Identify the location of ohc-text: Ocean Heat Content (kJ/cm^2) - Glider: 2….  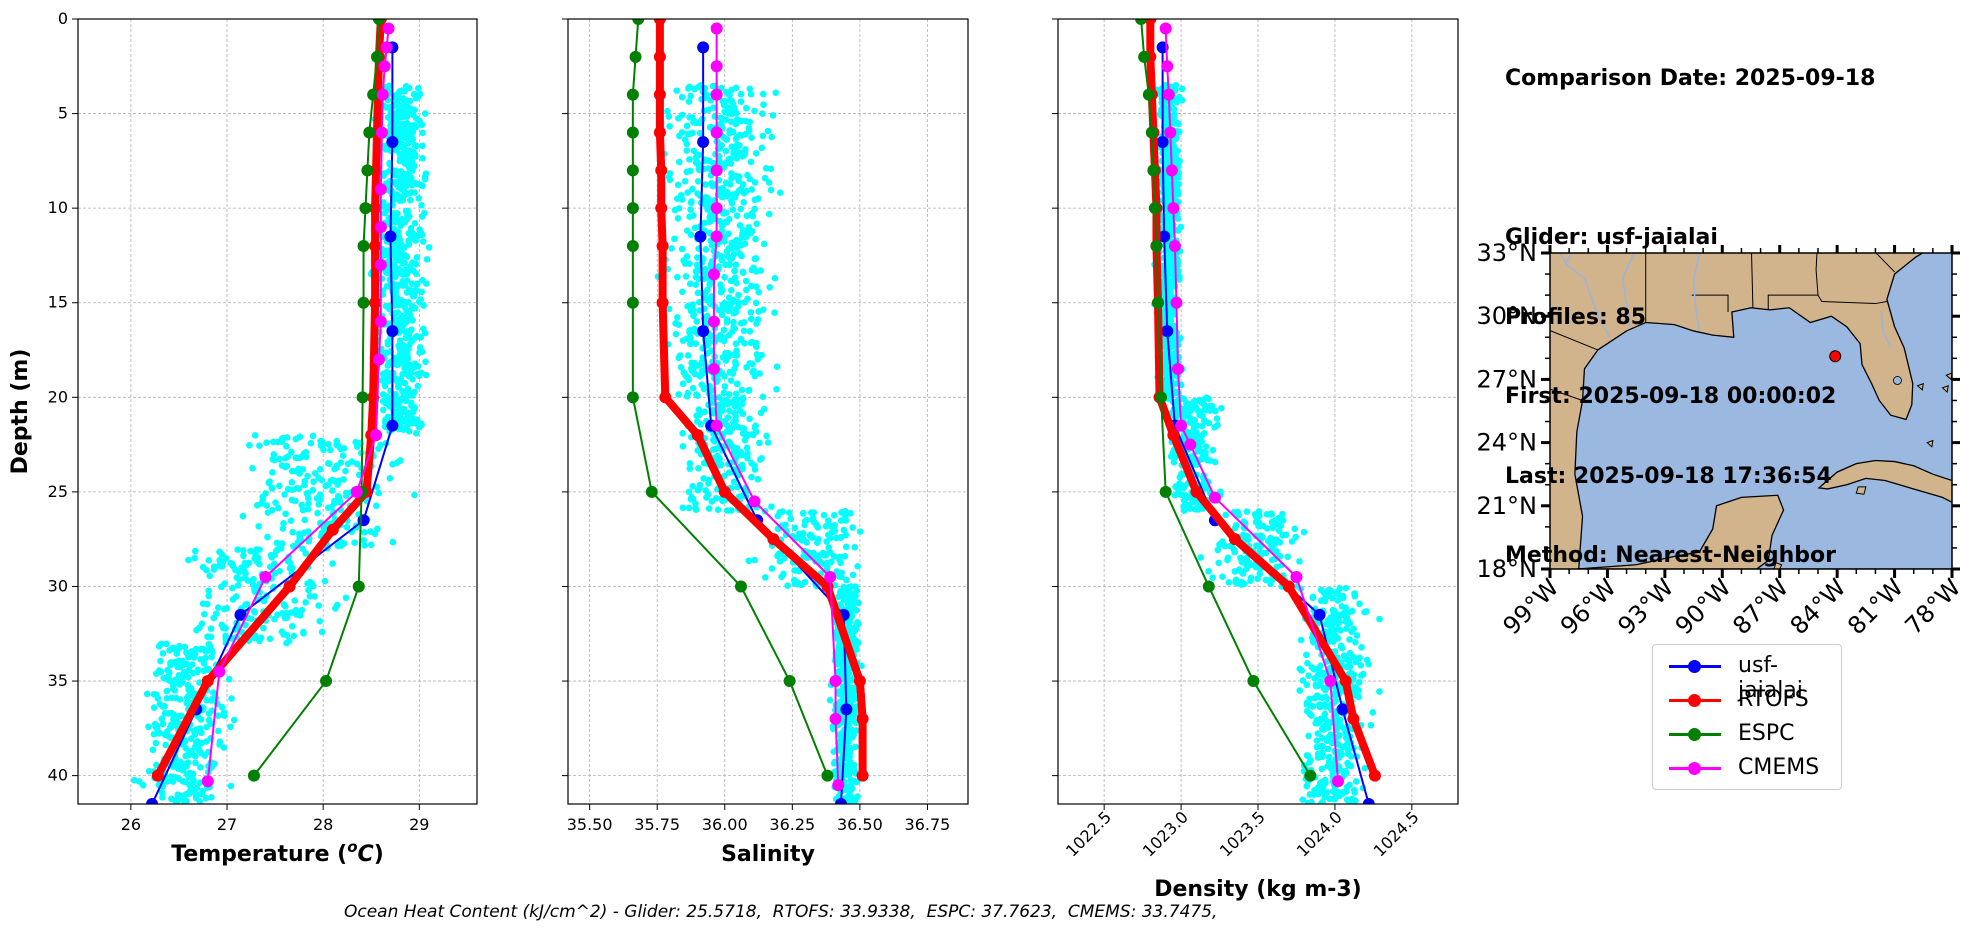
(781, 912).